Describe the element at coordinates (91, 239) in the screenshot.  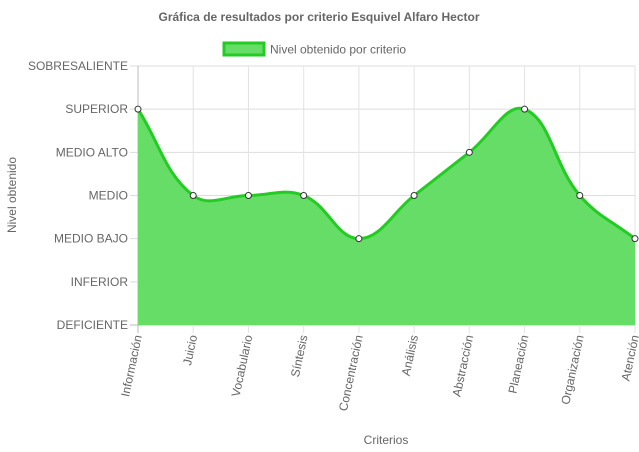
I see `y-tick-label: MEDIO BAJO` at that location.